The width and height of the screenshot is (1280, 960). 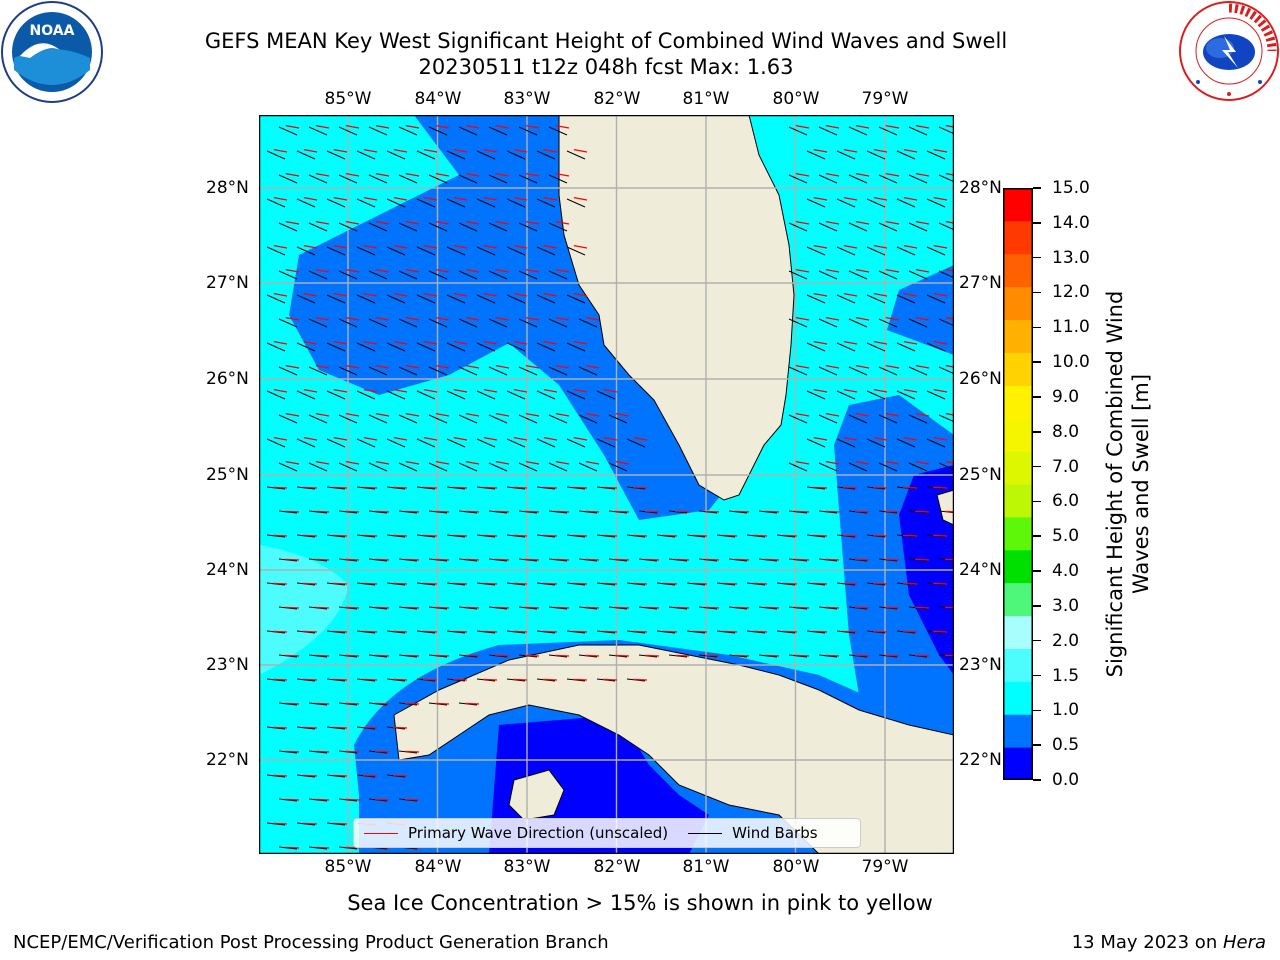 I want to click on lat-label-left: 25°N, so click(x=227, y=475).